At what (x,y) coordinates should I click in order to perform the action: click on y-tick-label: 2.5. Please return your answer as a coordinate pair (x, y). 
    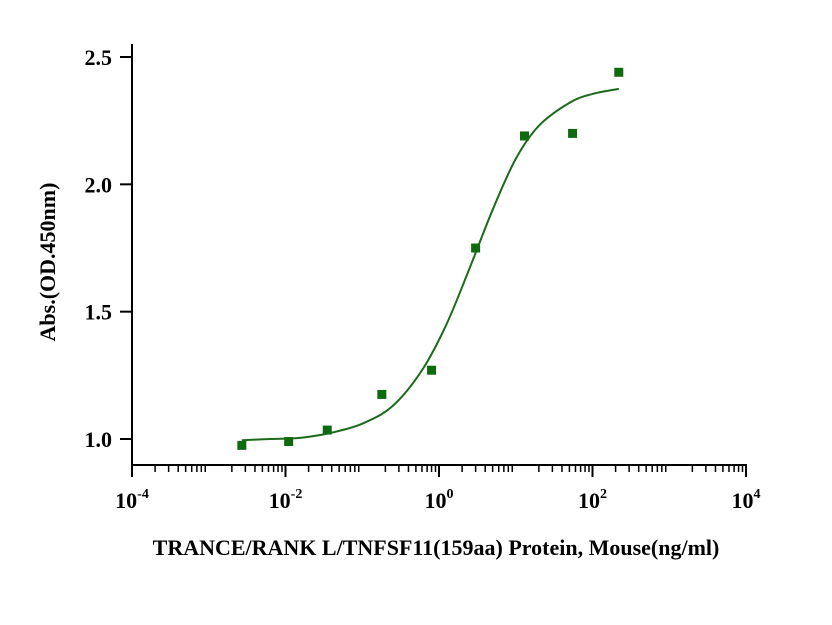
    Looking at the image, I should click on (99, 57).